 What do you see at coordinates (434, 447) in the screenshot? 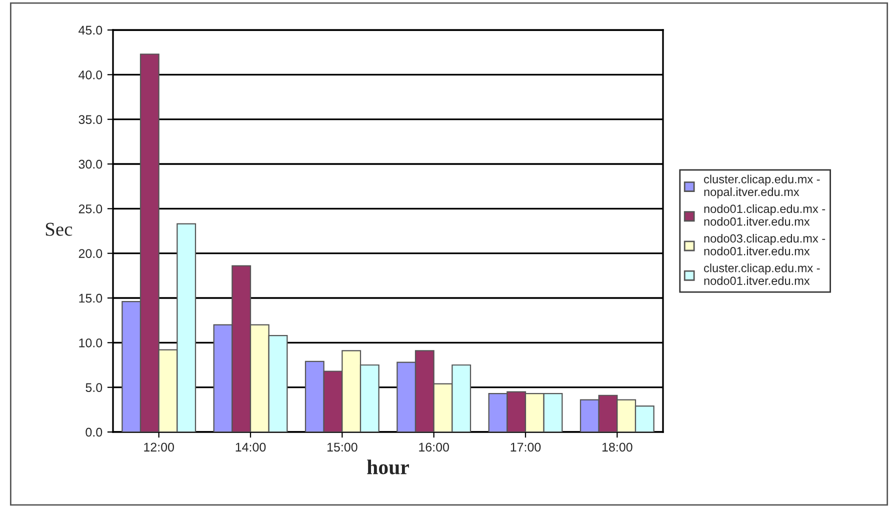
I see `x-tick-label: 16:00` at bounding box center [434, 447].